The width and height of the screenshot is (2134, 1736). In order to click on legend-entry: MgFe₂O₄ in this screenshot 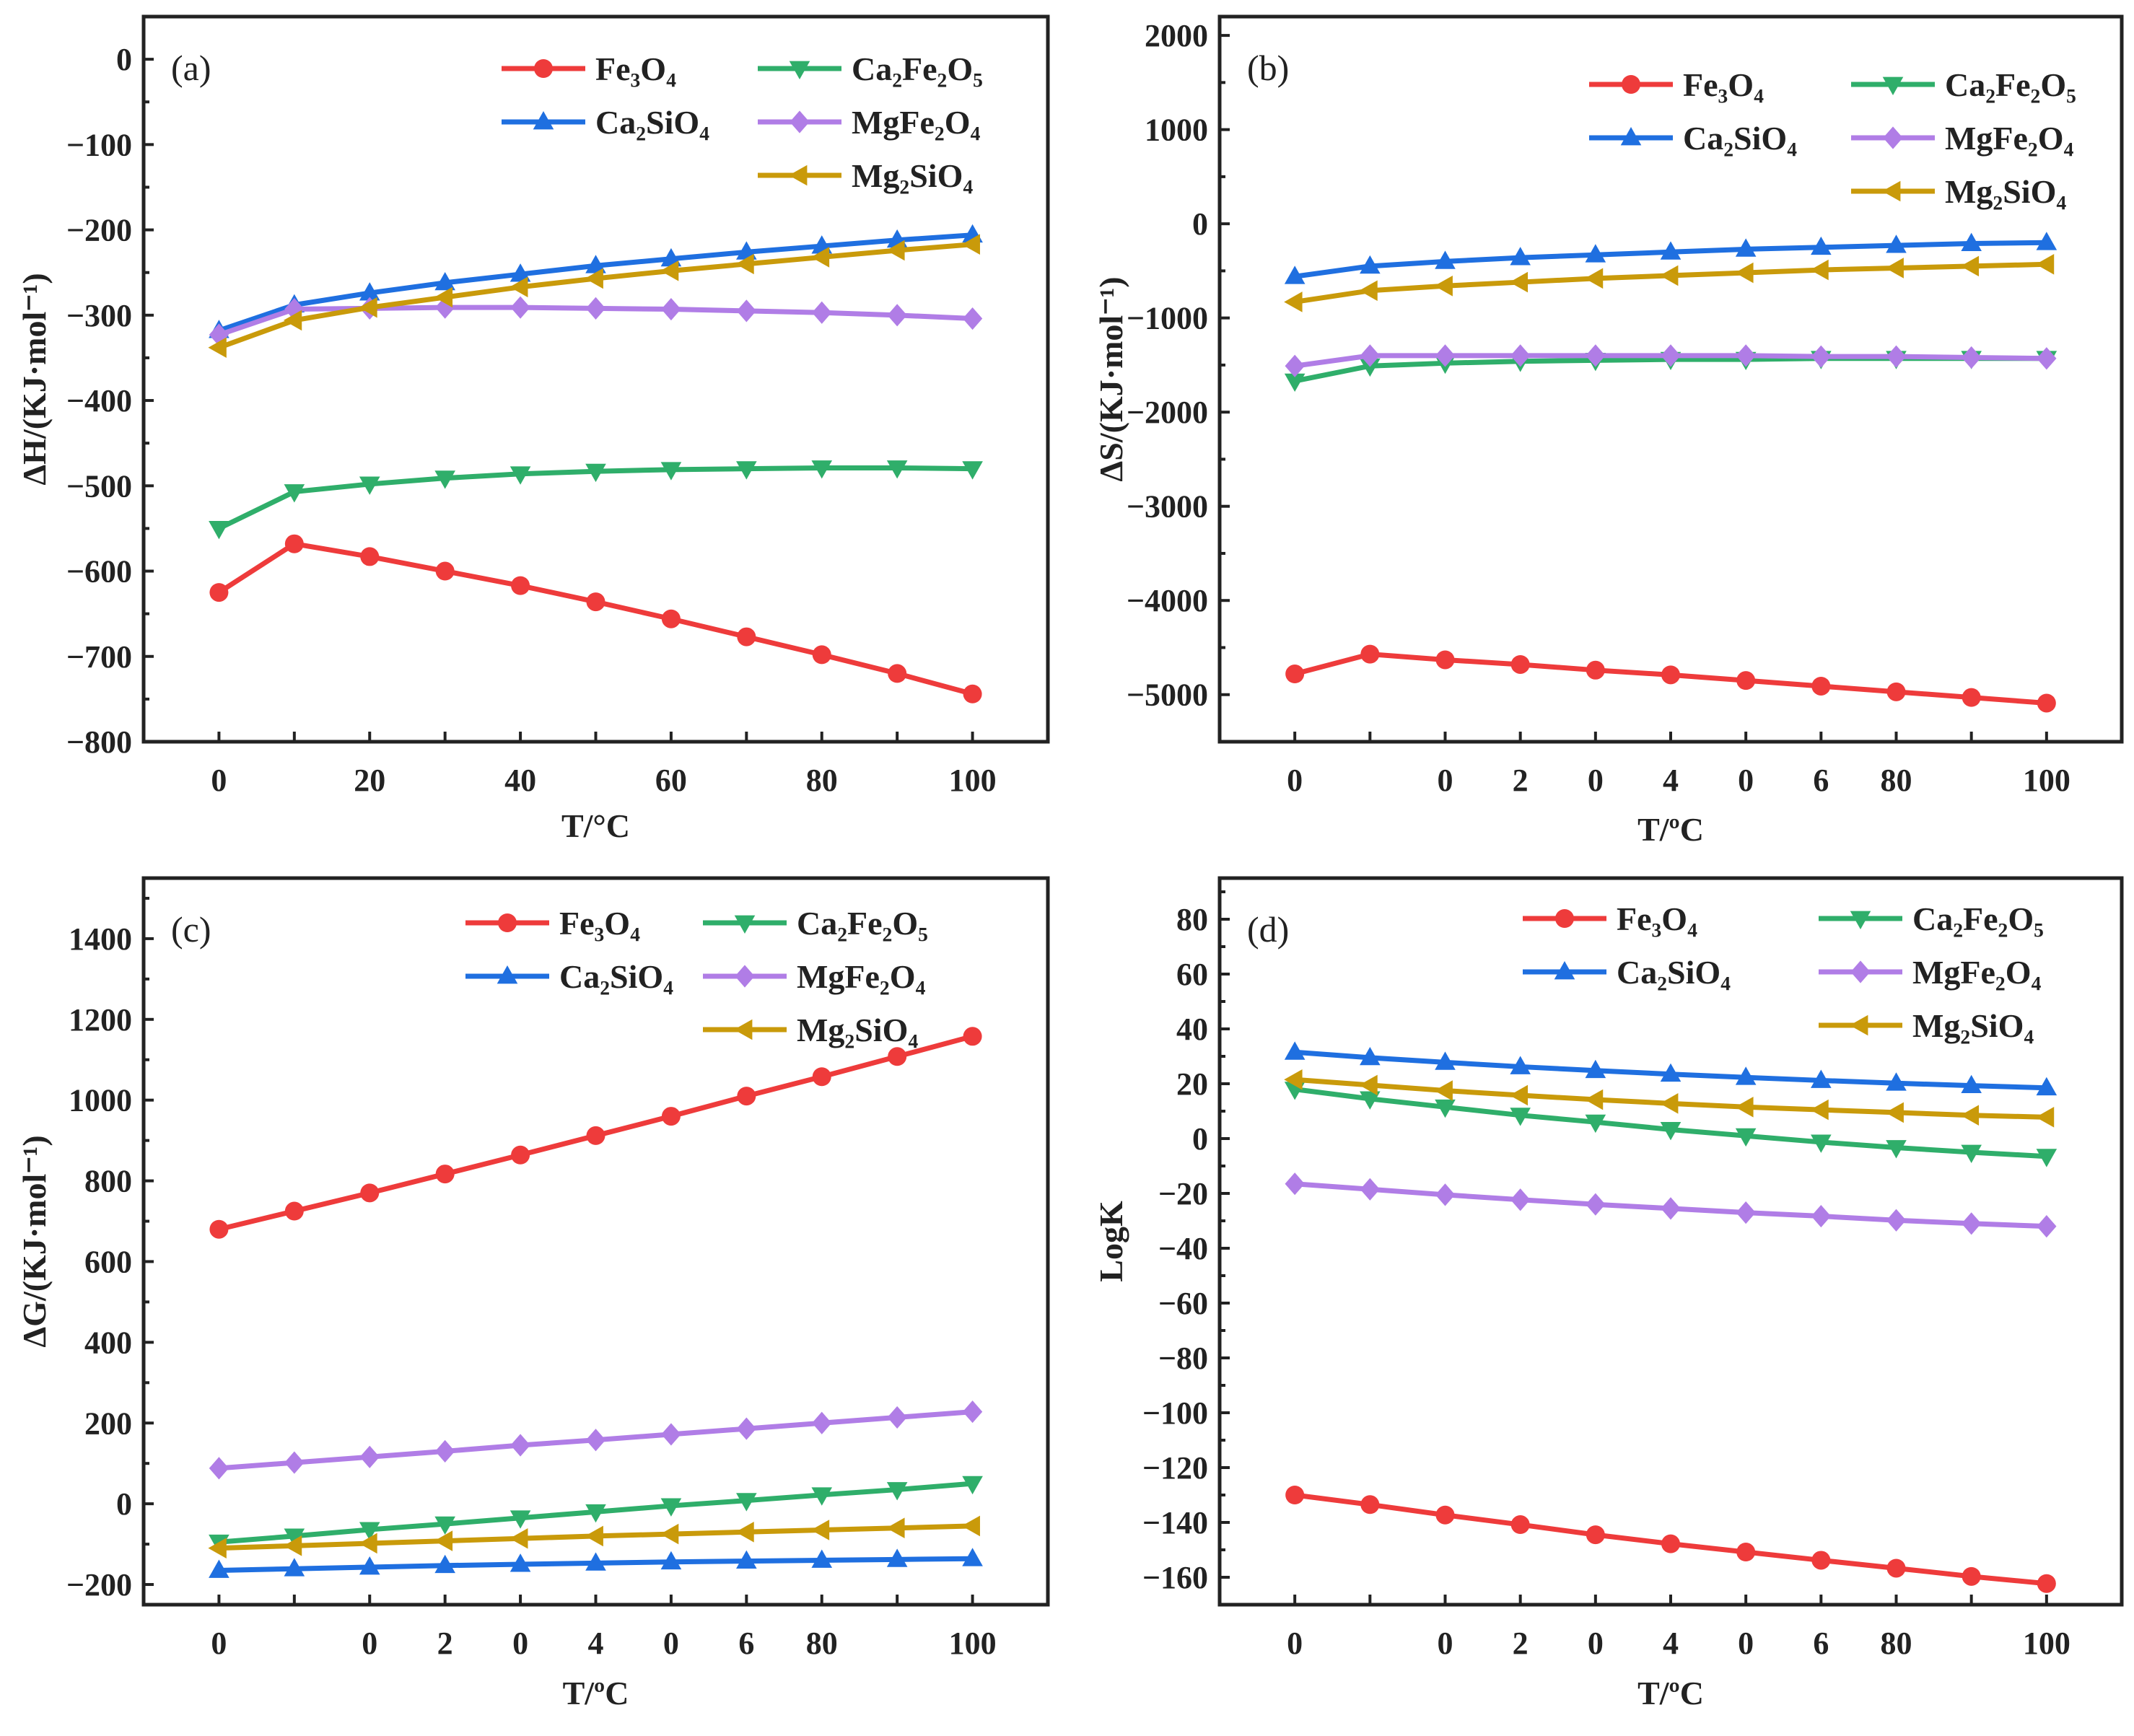, I will do `click(870, 122)`.